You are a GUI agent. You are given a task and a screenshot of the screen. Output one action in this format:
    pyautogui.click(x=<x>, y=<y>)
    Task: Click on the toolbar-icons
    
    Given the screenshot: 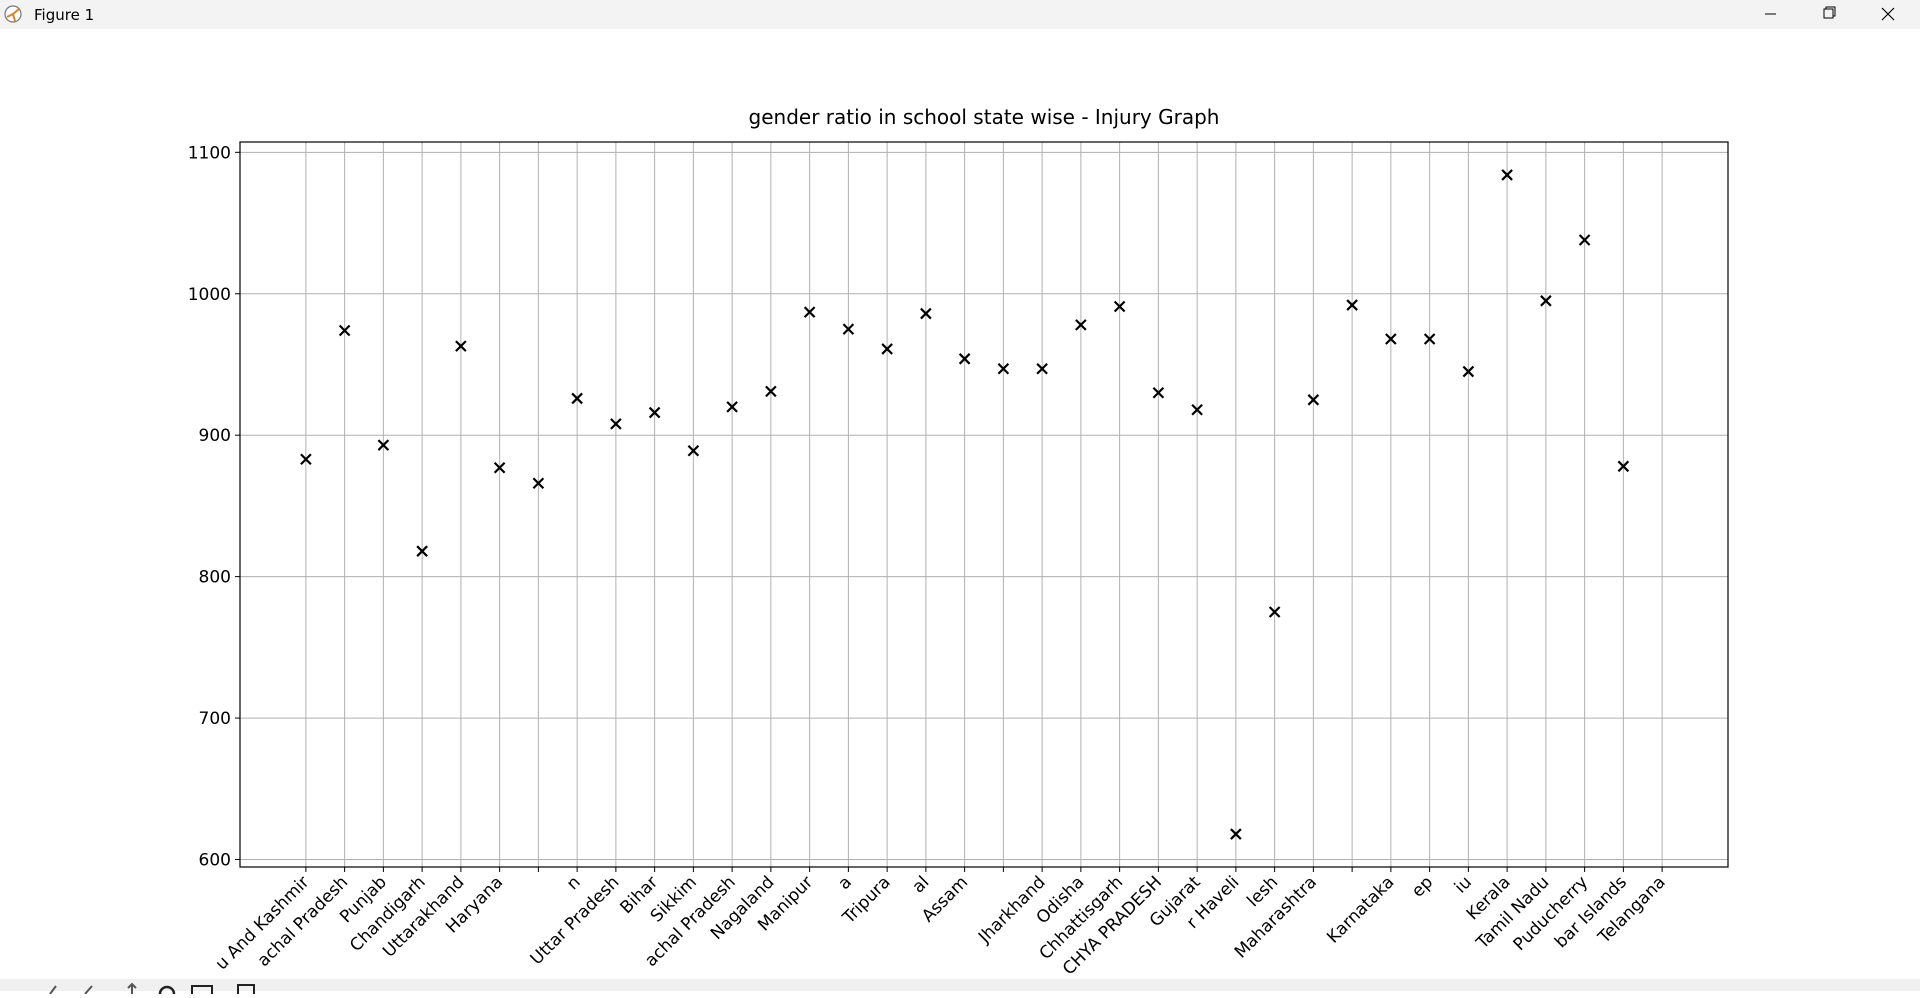 What is the action you would take?
    pyautogui.click(x=130, y=990)
    